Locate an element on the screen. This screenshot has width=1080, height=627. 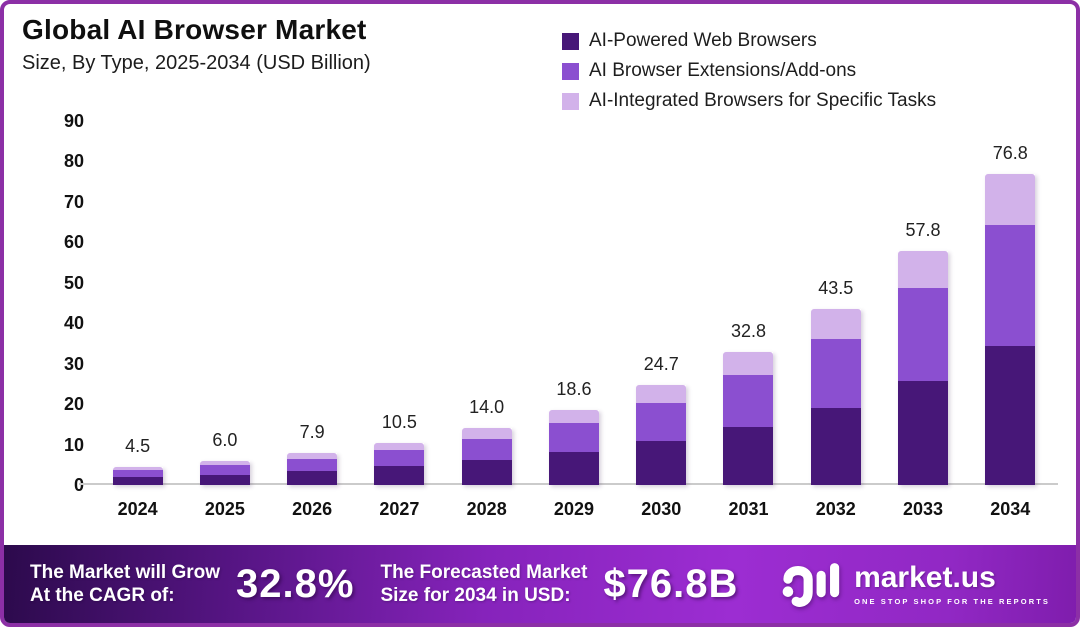
bar-total-label: 43.5 is located at coordinates (836, 288).